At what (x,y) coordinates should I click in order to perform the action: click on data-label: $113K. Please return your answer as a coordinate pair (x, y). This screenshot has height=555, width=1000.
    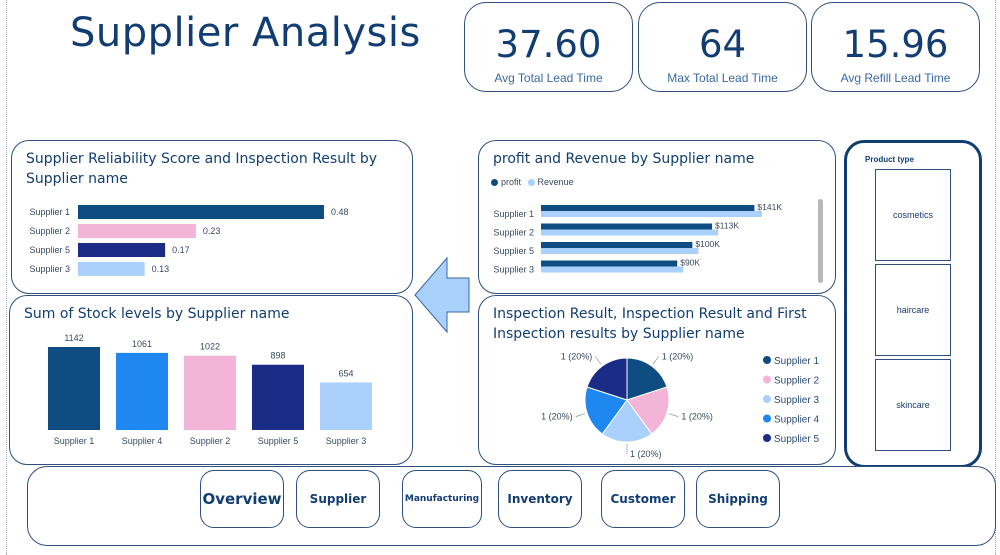
    Looking at the image, I should click on (727, 226).